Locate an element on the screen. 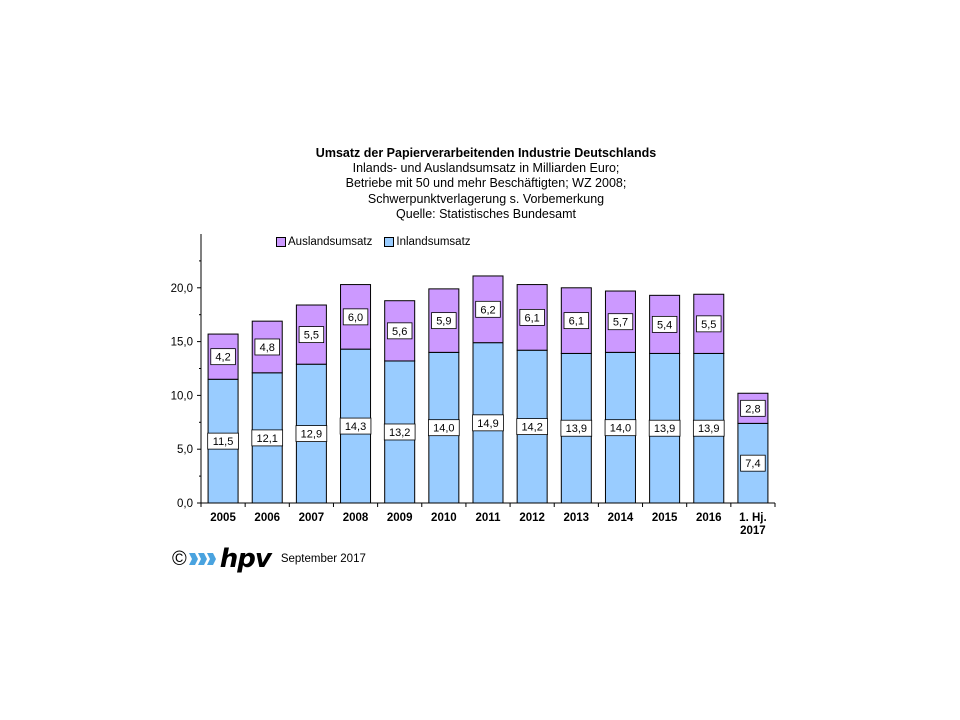 The image size is (960, 720). data-label-inlandsumsatz: 11,5 is located at coordinates (223, 442).